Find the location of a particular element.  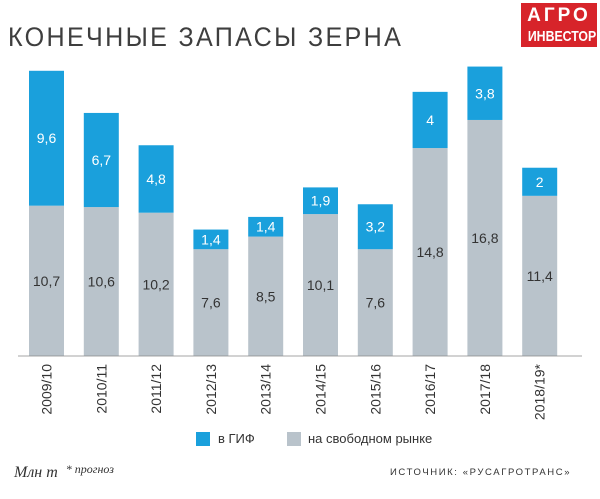

label-free-market-2017/18: 16,8 is located at coordinates (484, 238).